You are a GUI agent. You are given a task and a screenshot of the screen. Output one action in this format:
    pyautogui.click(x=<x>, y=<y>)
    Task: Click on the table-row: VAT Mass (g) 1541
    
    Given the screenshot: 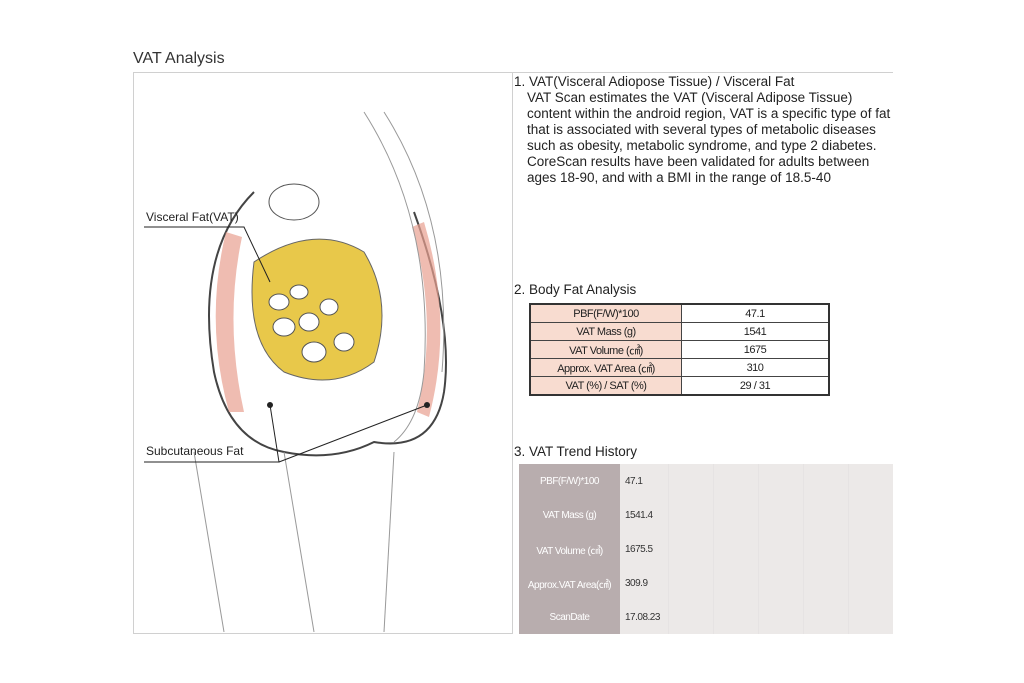 What is the action you would take?
    pyautogui.click(x=679, y=331)
    